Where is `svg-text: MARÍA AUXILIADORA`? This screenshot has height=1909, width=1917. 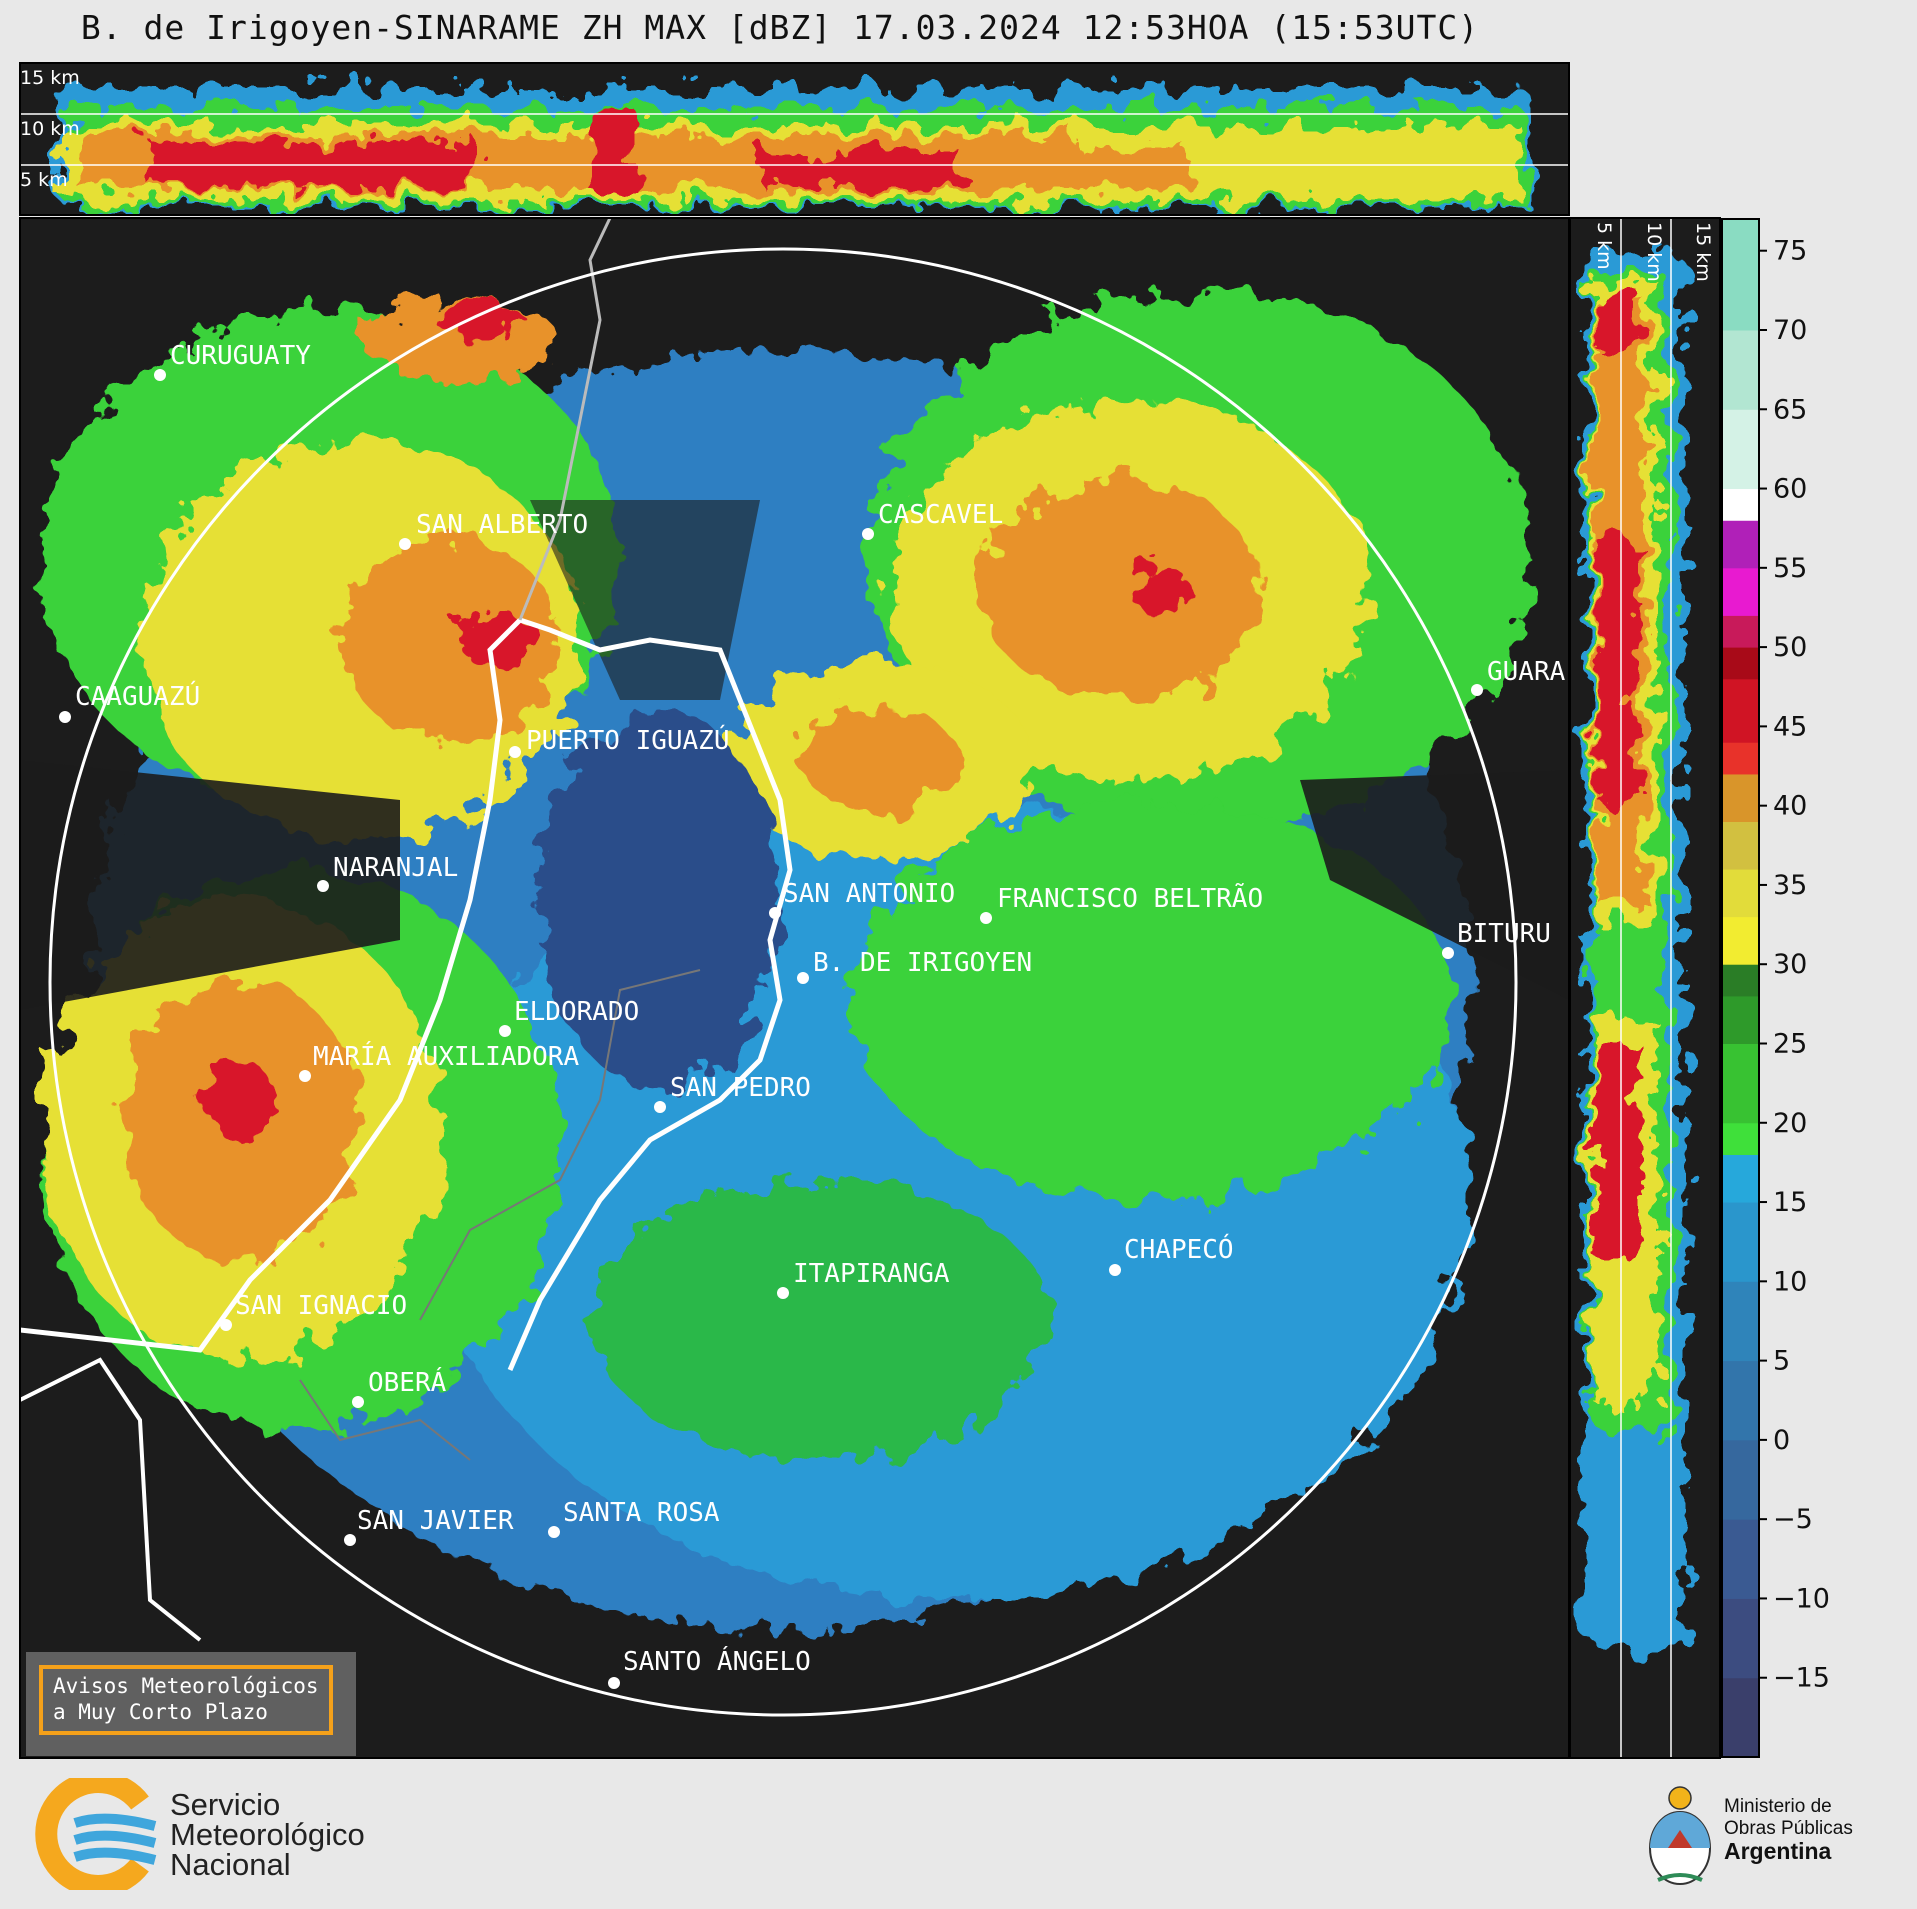 svg-text: MARÍA AUXILIADORA is located at coordinates (446, 1056).